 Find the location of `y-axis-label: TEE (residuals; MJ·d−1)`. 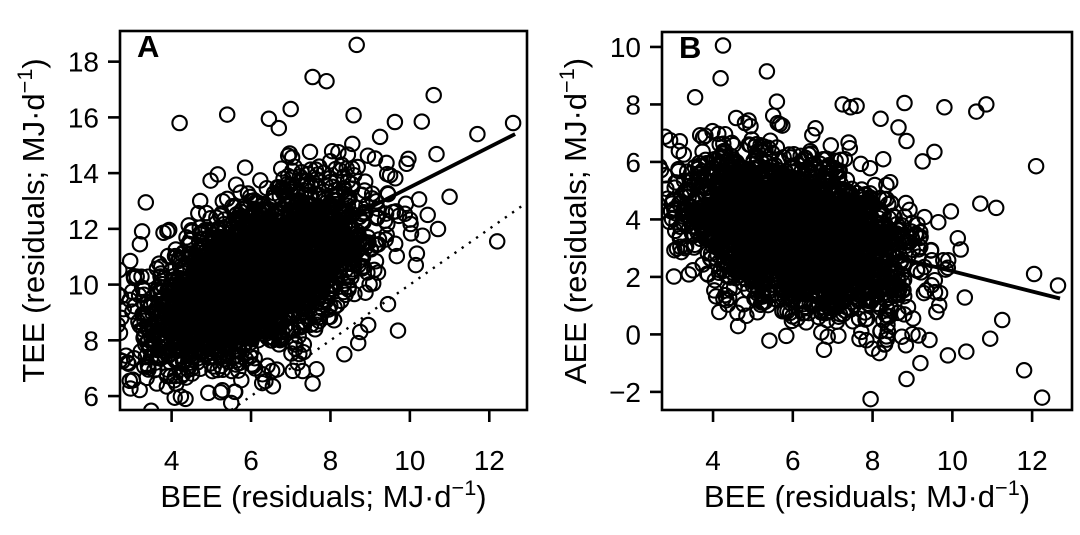

y-axis-label: TEE (residuals; MJ·d−1) is located at coordinates (31, 220).